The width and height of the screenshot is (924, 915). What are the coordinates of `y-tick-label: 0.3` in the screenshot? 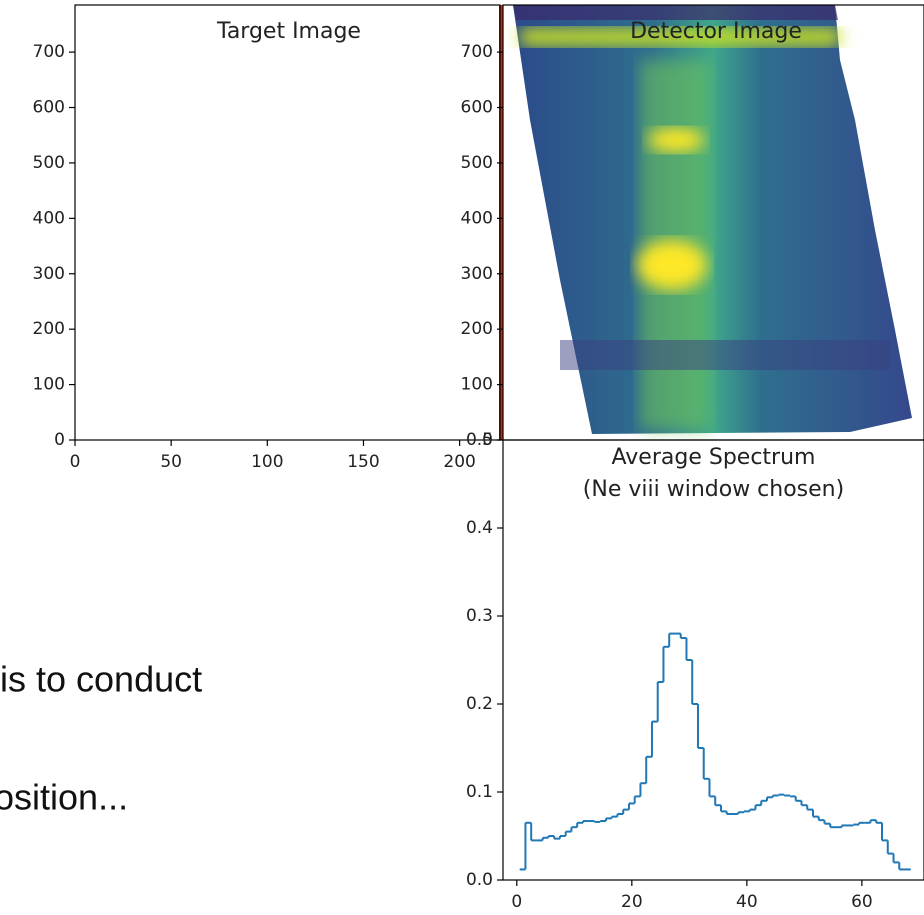 It's located at (479, 616).